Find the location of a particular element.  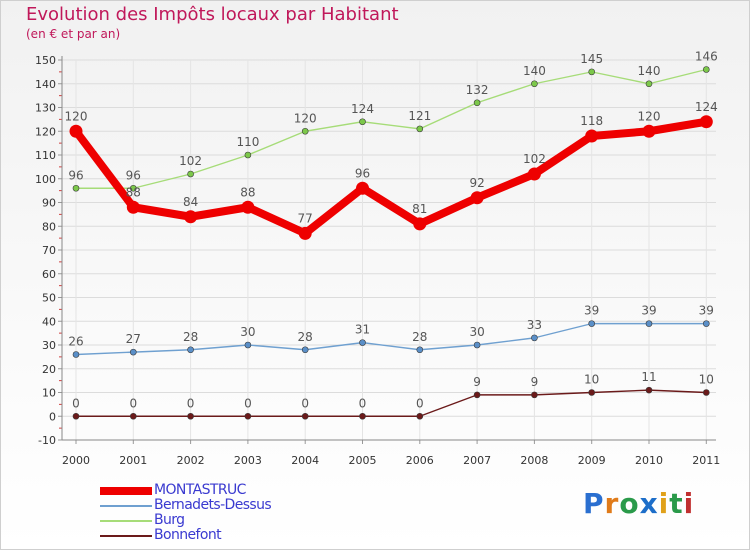

x-tick-label: 2003 is located at coordinates (248, 460).